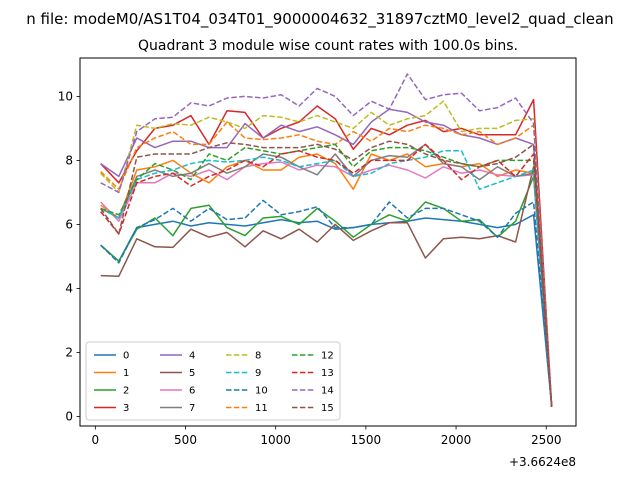  Describe the element at coordinates (192, 373) in the screenshot. I see `legend-label-5: 5` at that location.